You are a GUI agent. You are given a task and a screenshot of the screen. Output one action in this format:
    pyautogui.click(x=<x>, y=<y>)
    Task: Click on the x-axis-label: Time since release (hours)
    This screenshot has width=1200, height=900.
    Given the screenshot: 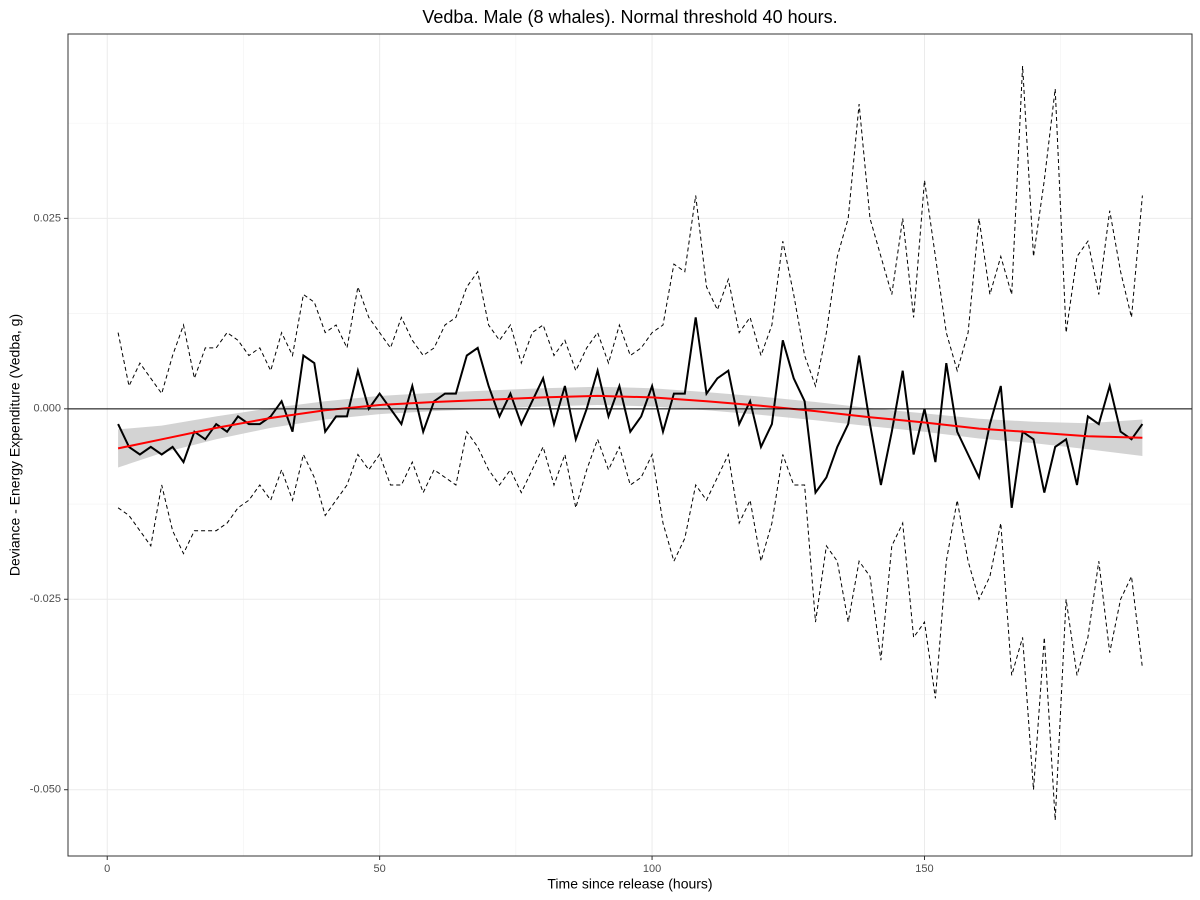 What is the action you would take?
    pyautogui.click(x=629, y=884)
    